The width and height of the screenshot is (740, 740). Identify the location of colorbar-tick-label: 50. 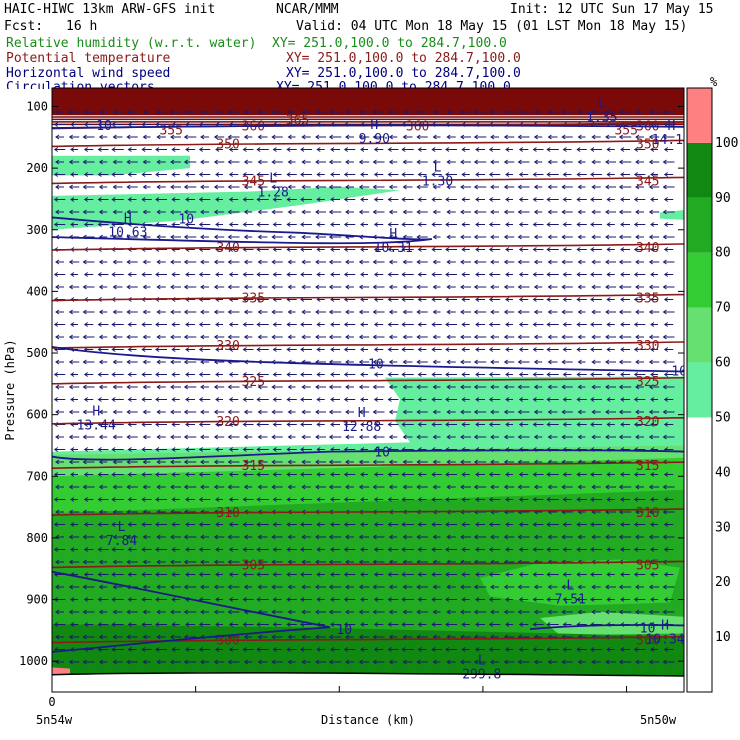
(723, 417).